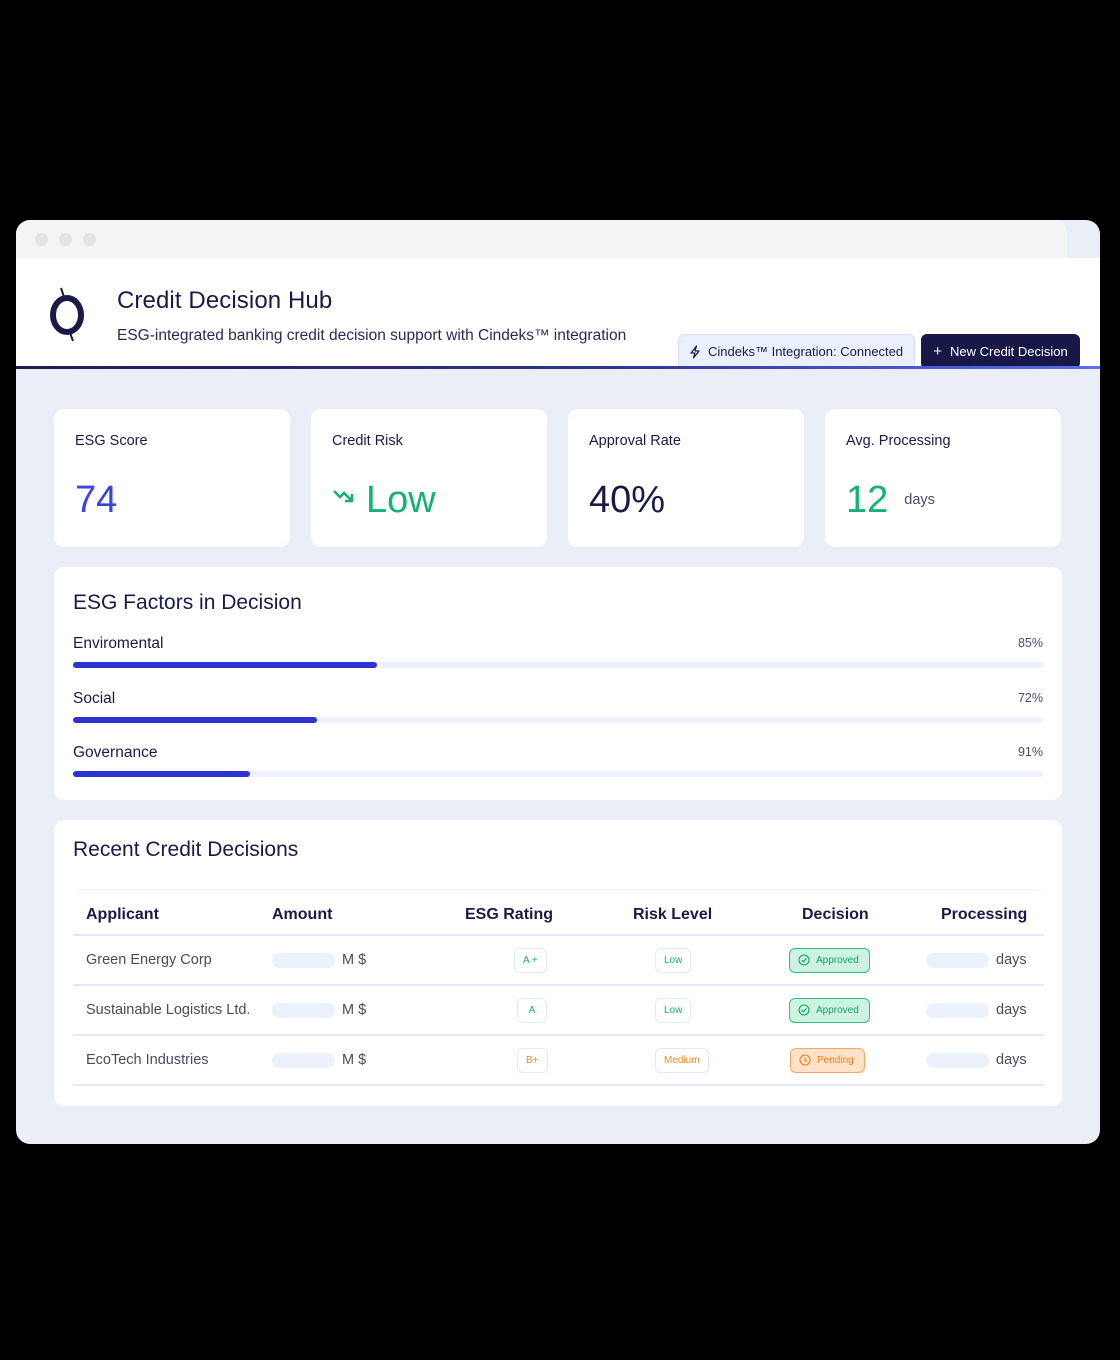  I want to click on column-header-risk-level: Risk Level, so click(673, 914).